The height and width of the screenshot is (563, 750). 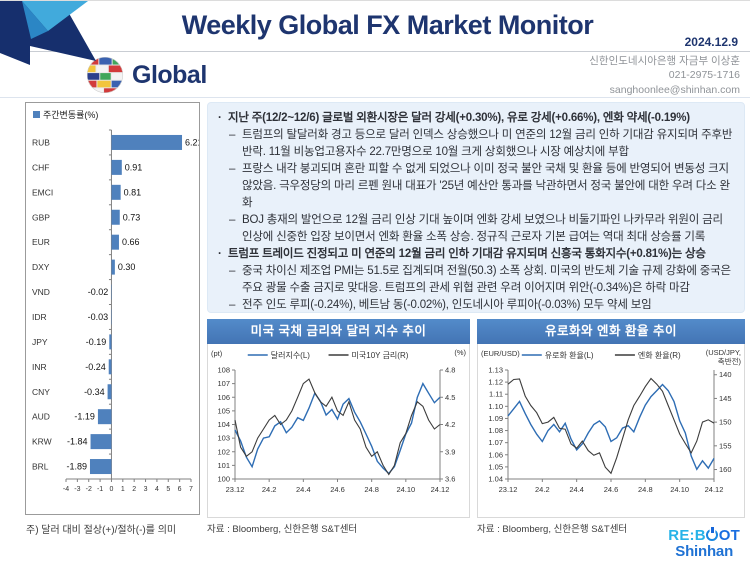 I want to click on svg-text: 1, so click(x=123, y=489).